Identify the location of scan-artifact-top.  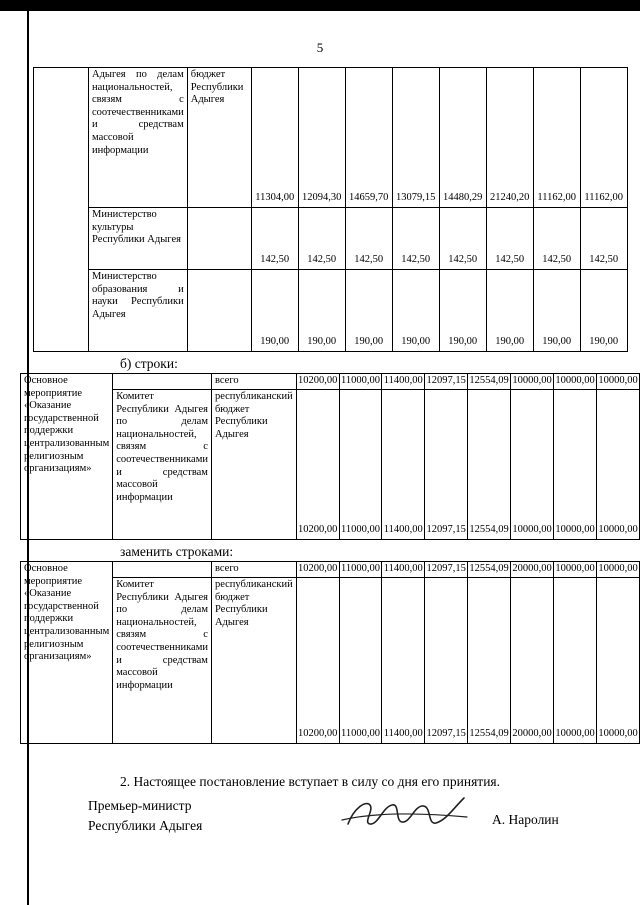
(320, 5).